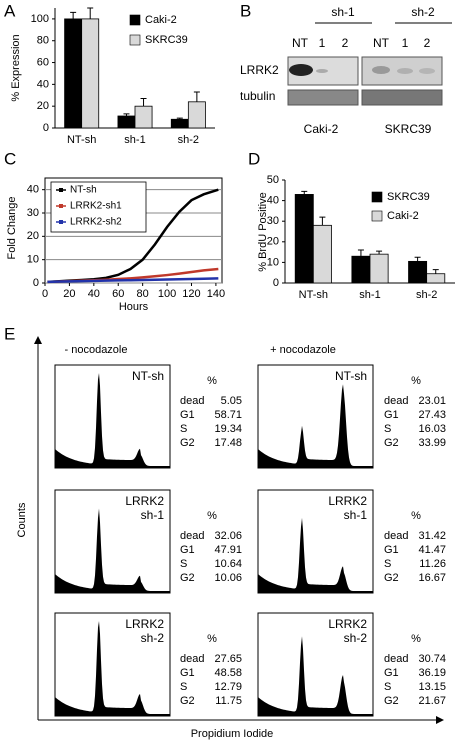  I want to click on legend-swatch, so click(135, 20).